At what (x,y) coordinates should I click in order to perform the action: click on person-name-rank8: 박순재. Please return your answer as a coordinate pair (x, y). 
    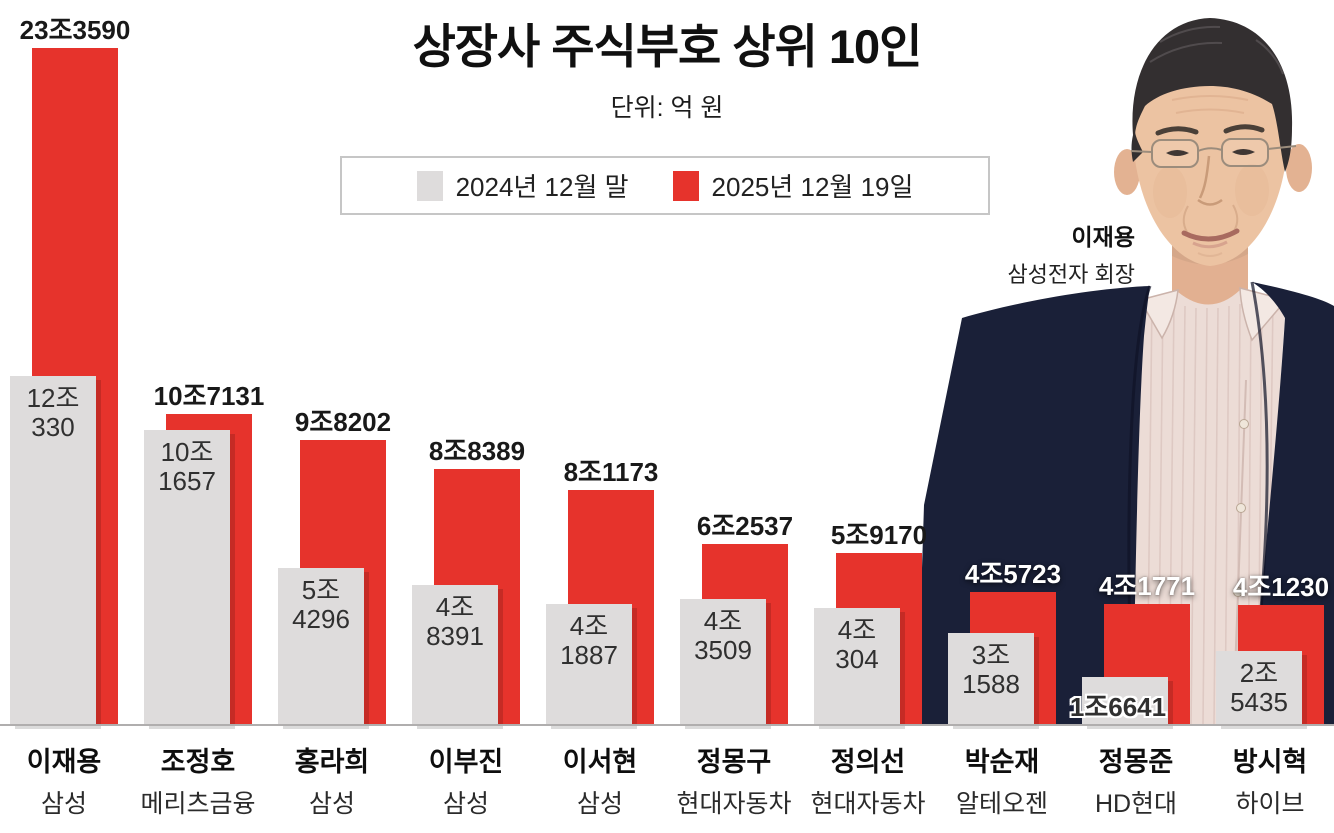
    Looking at the image, I should click on (1002, 762).